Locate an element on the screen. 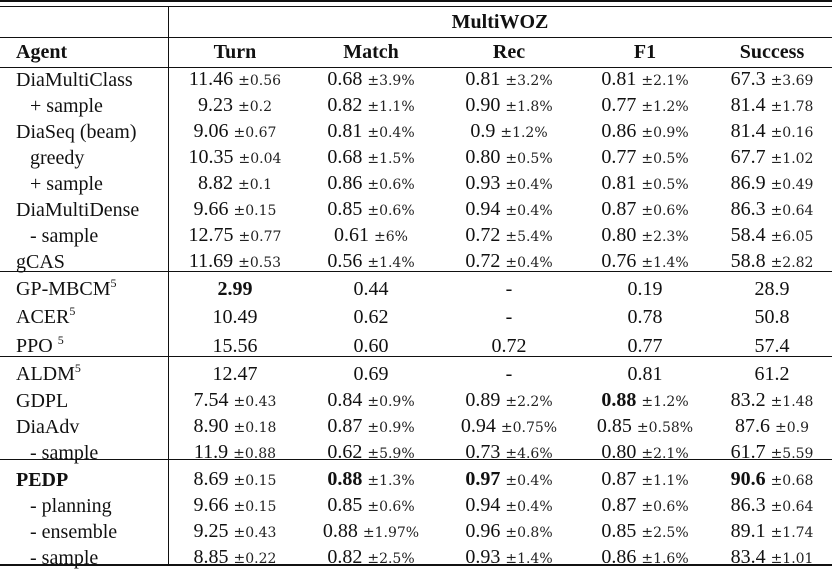 The width and height of the screenshot is (832, 571). std-dev: ±2.5% is located at coordinates (391, 559).